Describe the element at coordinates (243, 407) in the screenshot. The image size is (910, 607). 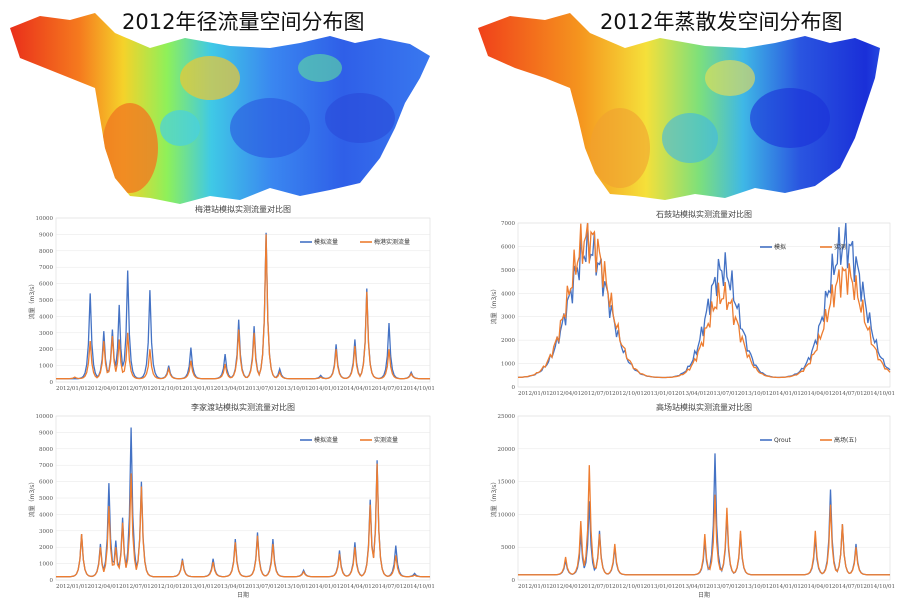
I see `chart-title: 李家渡站模拟实测流量对比图` at that location.